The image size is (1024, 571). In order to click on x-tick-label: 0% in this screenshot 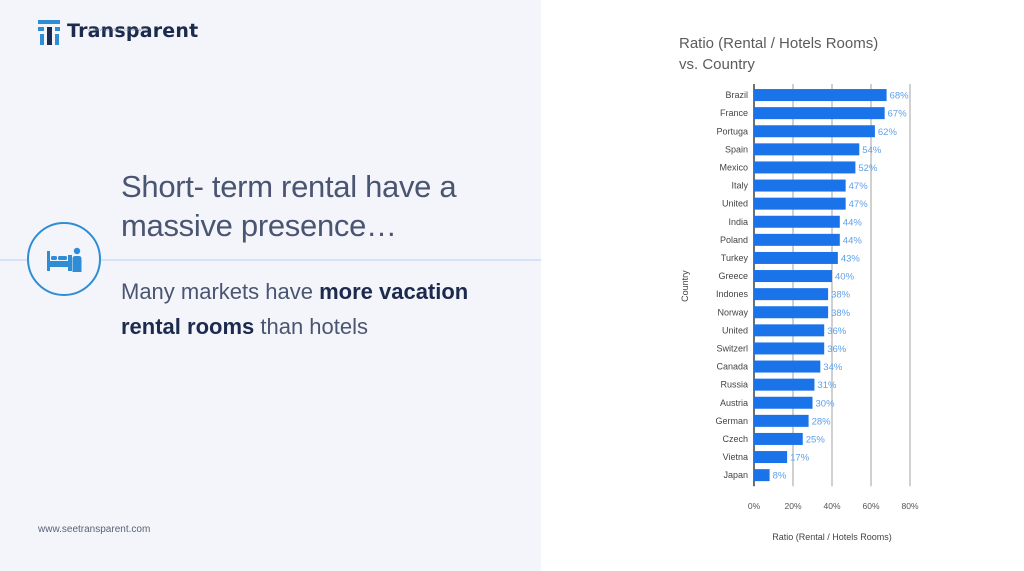, I will do `click(754, 506)`.